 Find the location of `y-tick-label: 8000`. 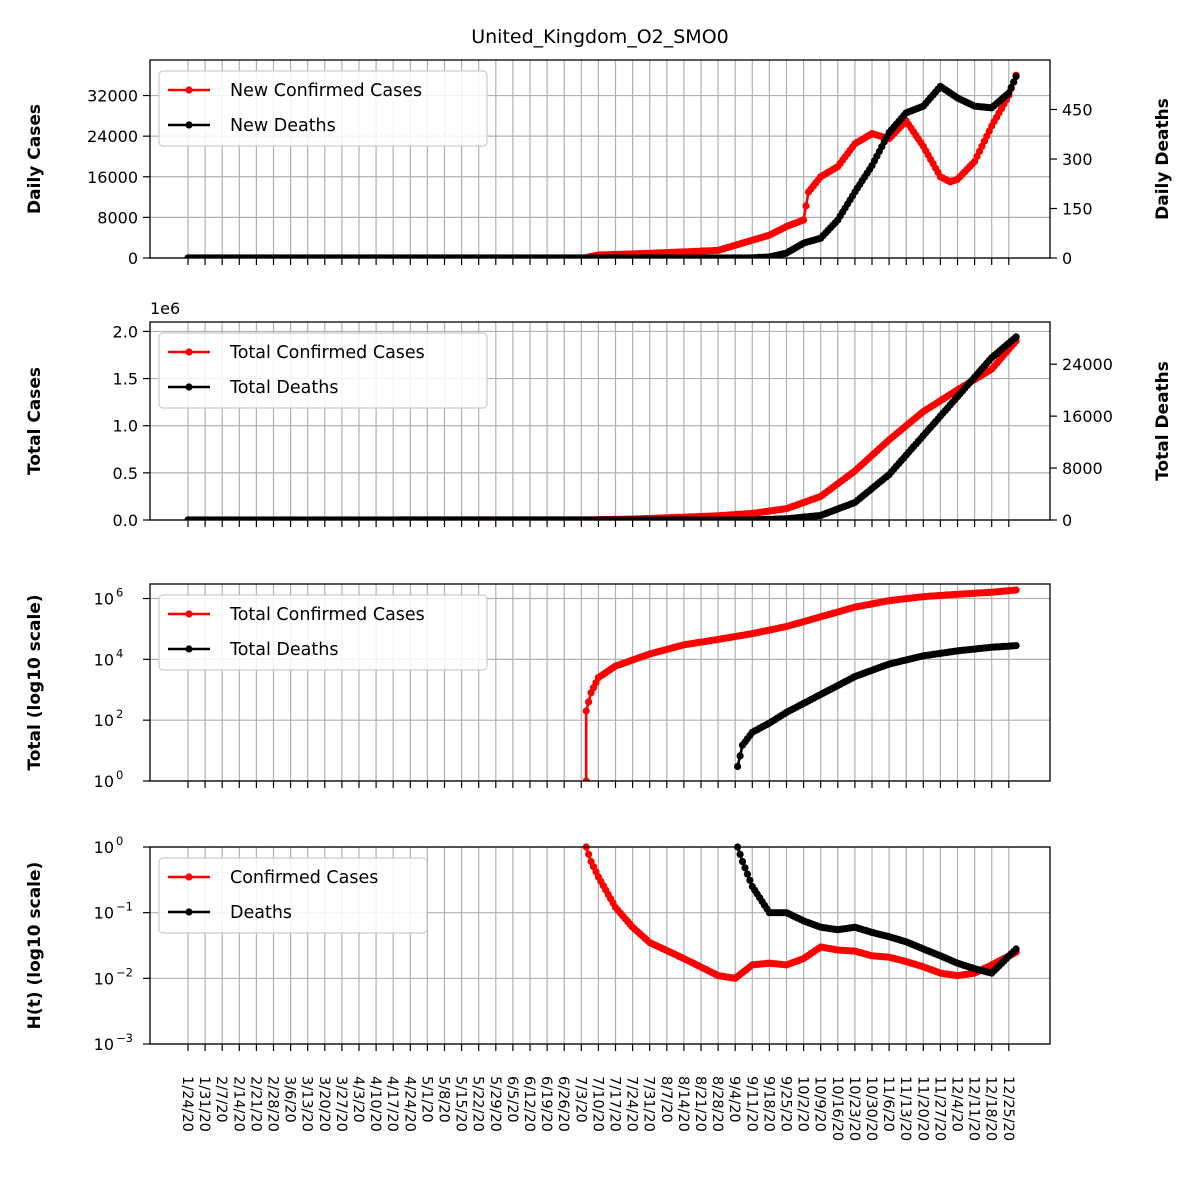

y-tick-label: 8000 is located at coordinates (117, 217).